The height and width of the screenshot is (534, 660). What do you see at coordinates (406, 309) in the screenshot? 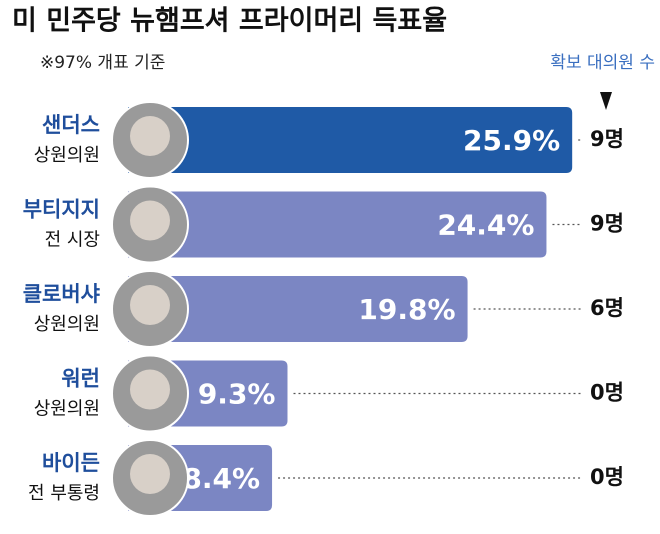
I see `value-label: 19.8%` at bounding box center [406, 309].